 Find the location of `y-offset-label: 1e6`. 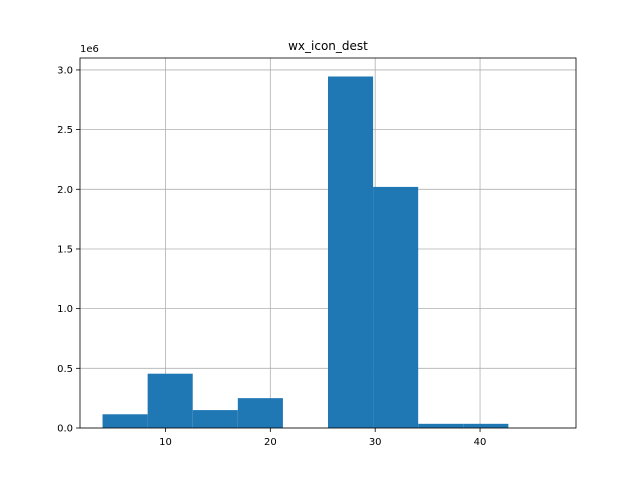

y-offset-label: 1e6 is located at coordinates (89, 49).